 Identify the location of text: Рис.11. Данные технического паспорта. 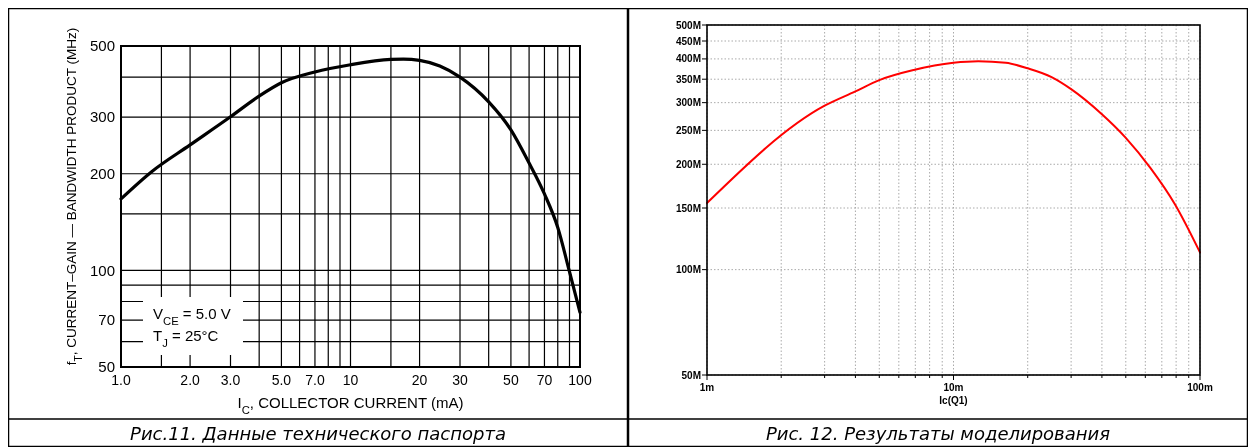
(318, 433).